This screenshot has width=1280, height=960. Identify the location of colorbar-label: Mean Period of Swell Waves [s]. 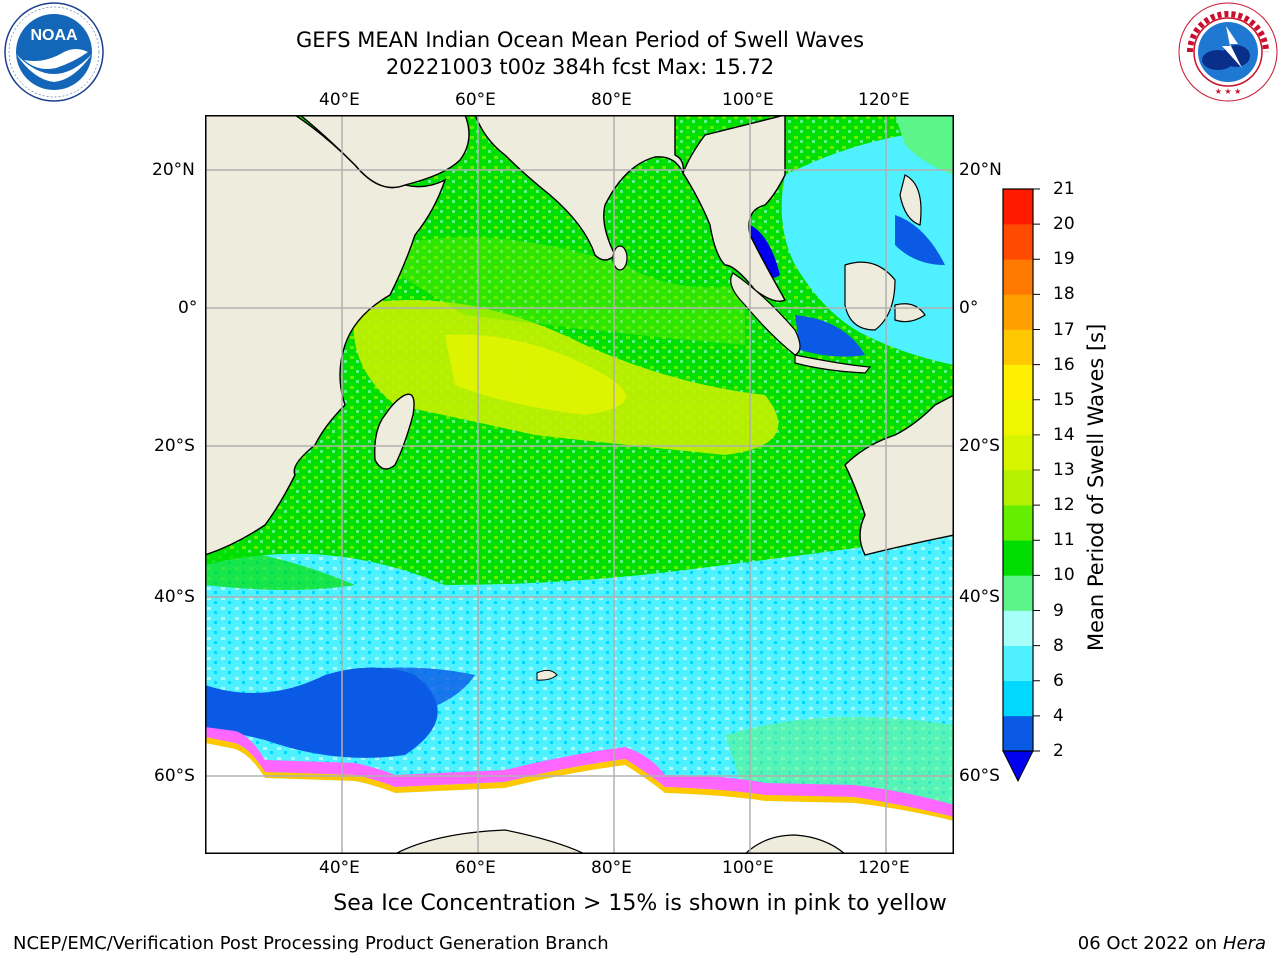
(1096, 487).